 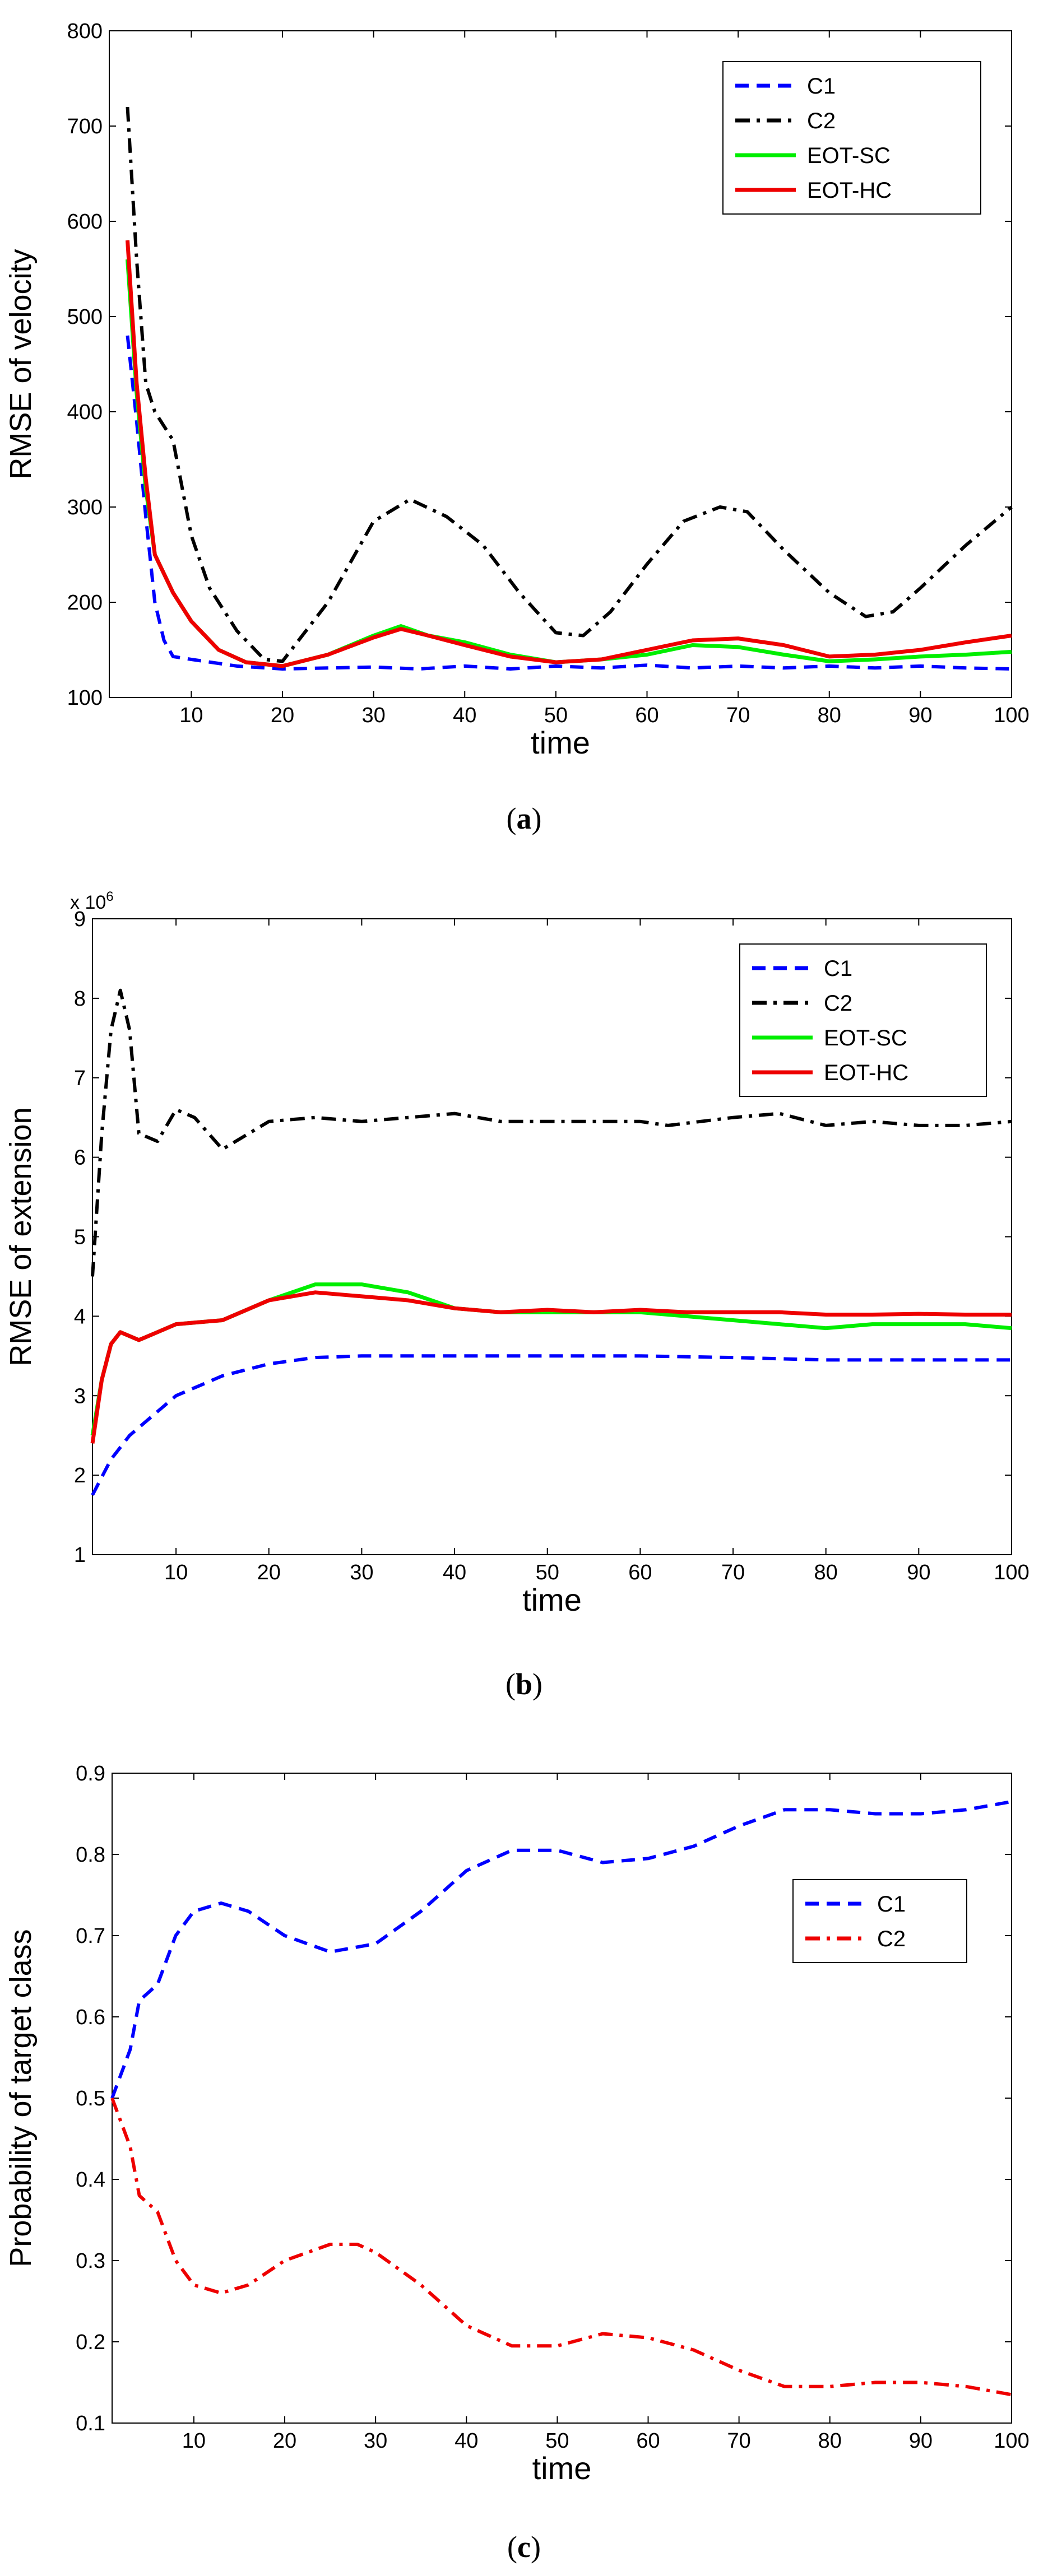 What do you see at coordinates (85, 32) in the screenshot?
I see `y-tick-label: 800` at bounding box center [85, 32].